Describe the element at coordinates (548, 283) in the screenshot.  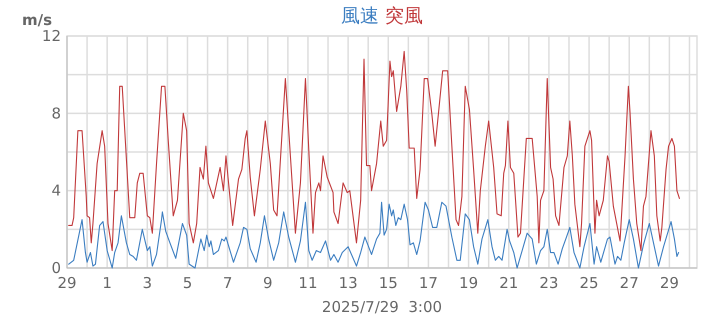
I see `x-tick-label: 23` at that location.